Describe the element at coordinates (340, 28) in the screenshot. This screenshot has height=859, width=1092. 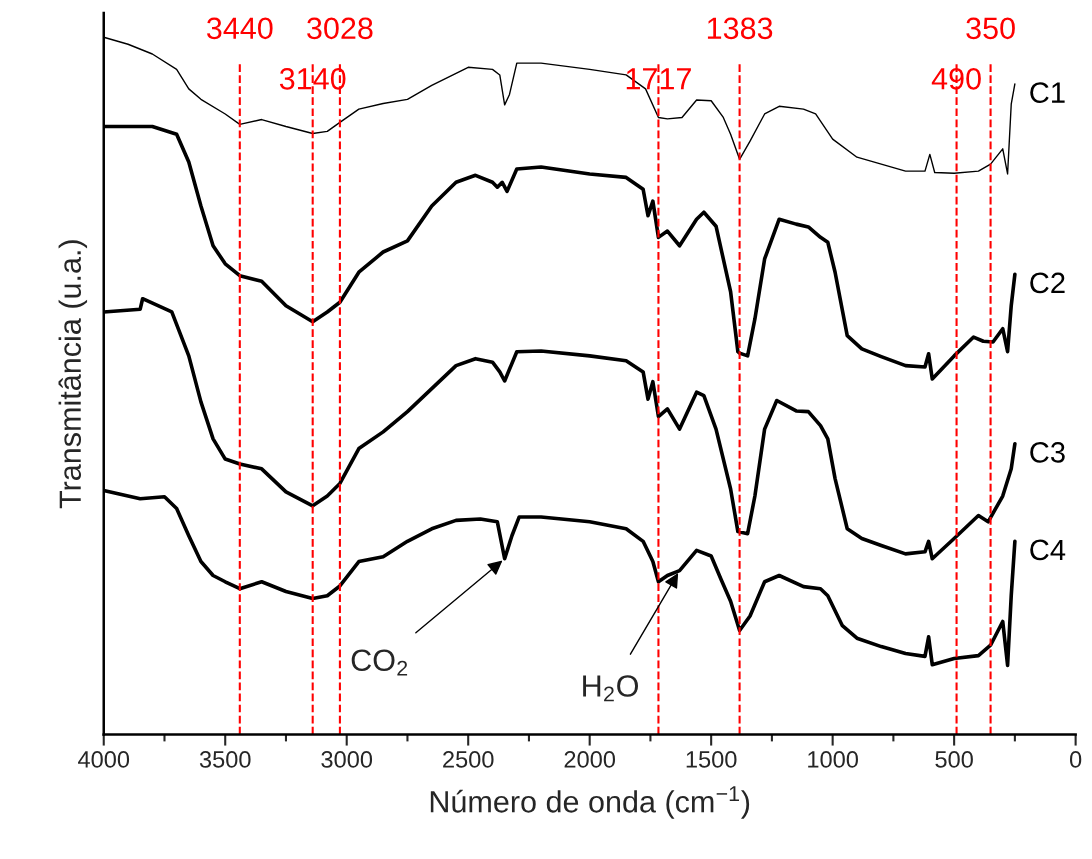
I see `ref-line-label: 3028` at that location.